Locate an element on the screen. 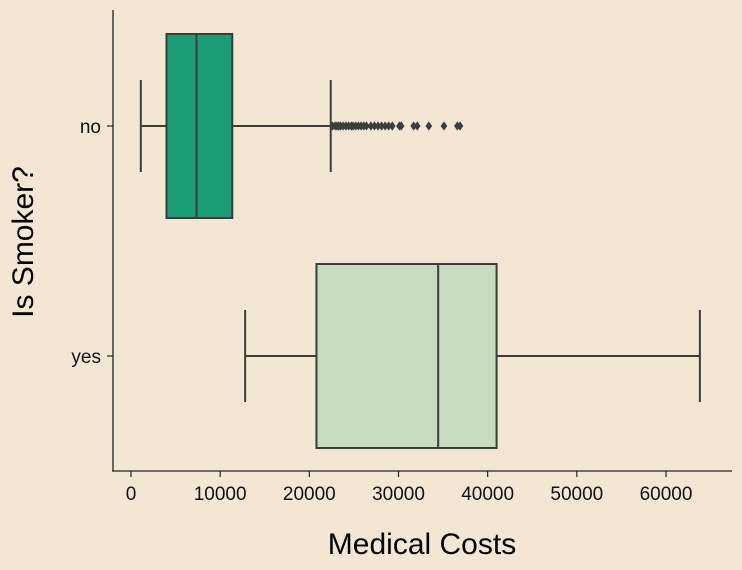 The height and width of the screenshot is (570, 742). x-tick-label: 40000 is located at coordinates (487, 494).